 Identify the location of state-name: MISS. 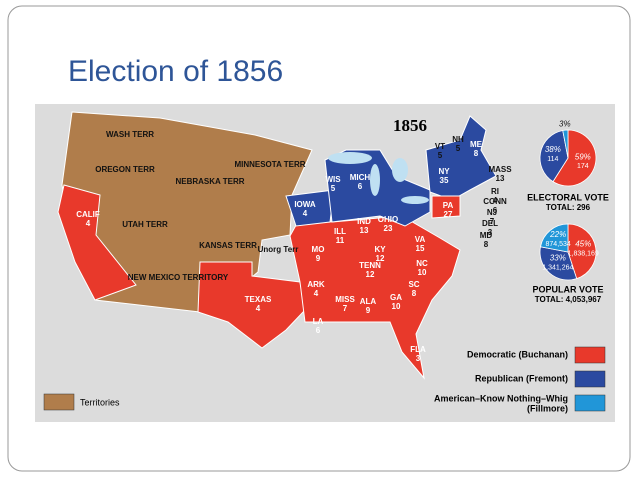
(345, 299).